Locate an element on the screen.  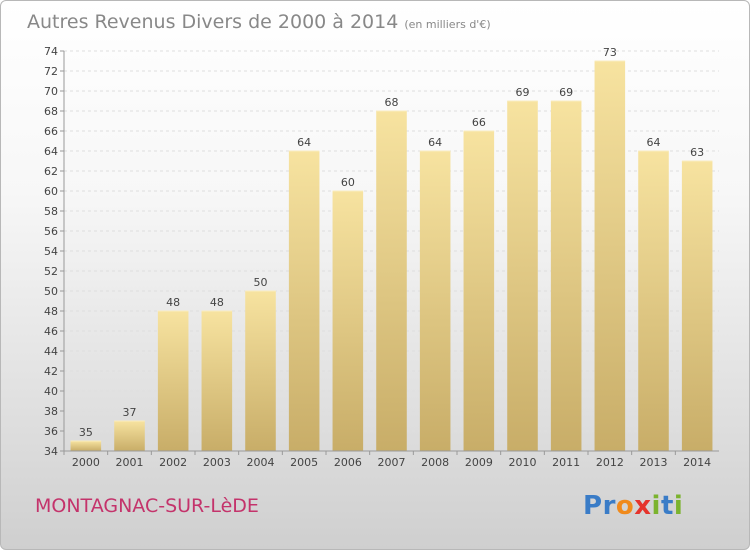
x-tick-label: 2009 is located at coordinates (479, 462).